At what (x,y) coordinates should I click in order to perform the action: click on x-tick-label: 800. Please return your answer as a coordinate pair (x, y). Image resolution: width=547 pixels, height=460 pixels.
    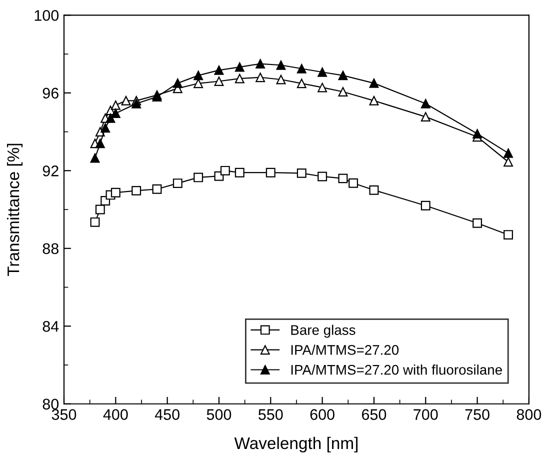
    Looking at the image, I should click on (529, 414).